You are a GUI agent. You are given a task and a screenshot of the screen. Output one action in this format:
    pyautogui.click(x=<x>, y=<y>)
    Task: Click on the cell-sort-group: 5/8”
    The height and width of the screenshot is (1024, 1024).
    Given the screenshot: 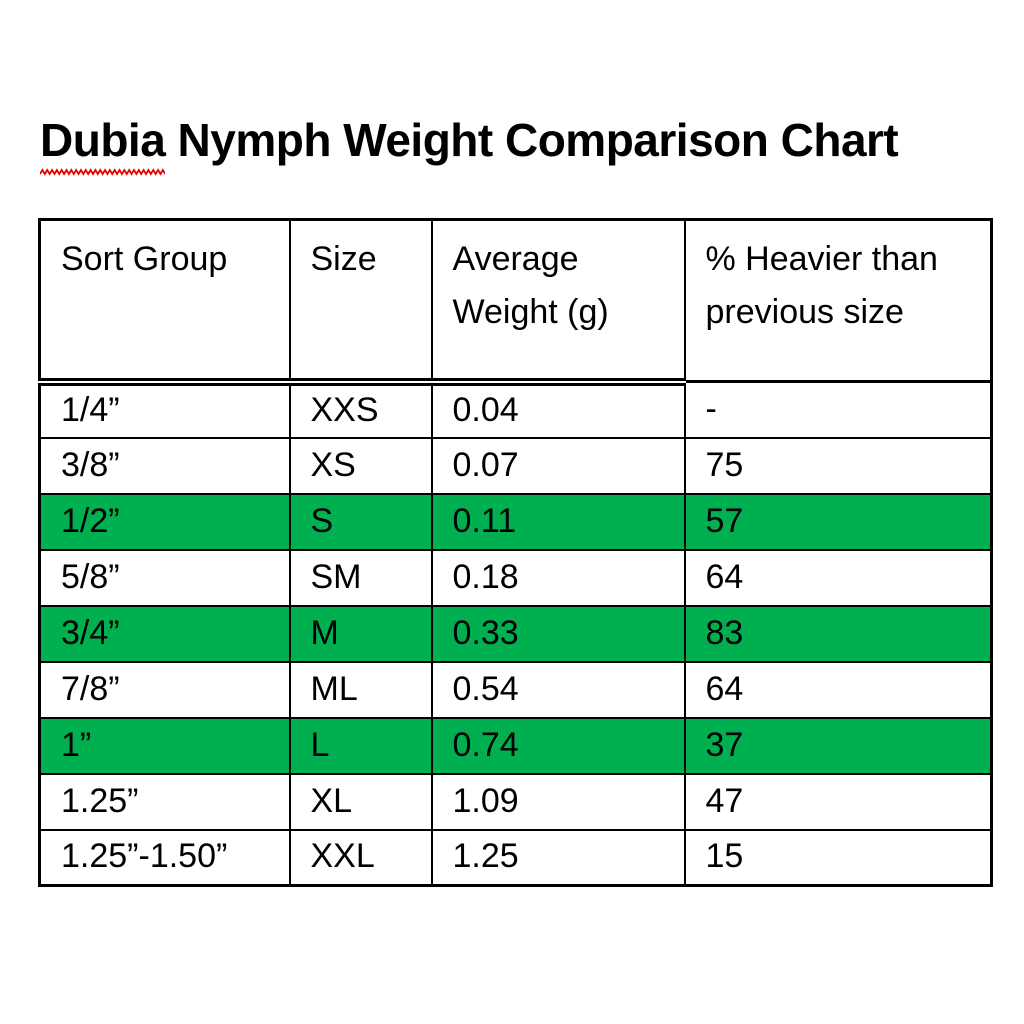 What is the action you would take?
    pyautogui.click(x=164, y=577)
    